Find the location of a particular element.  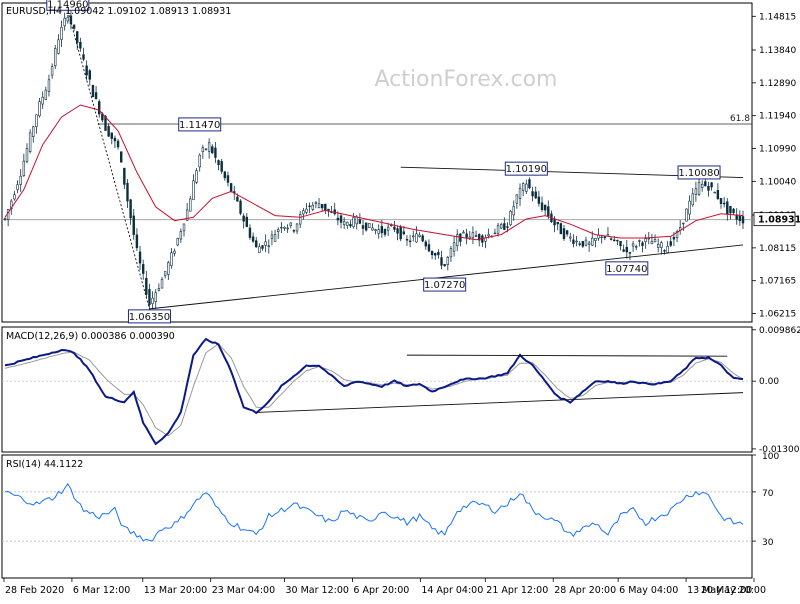

macd-y-tick-label: 0.009862 is located at coordinates (779, 331).